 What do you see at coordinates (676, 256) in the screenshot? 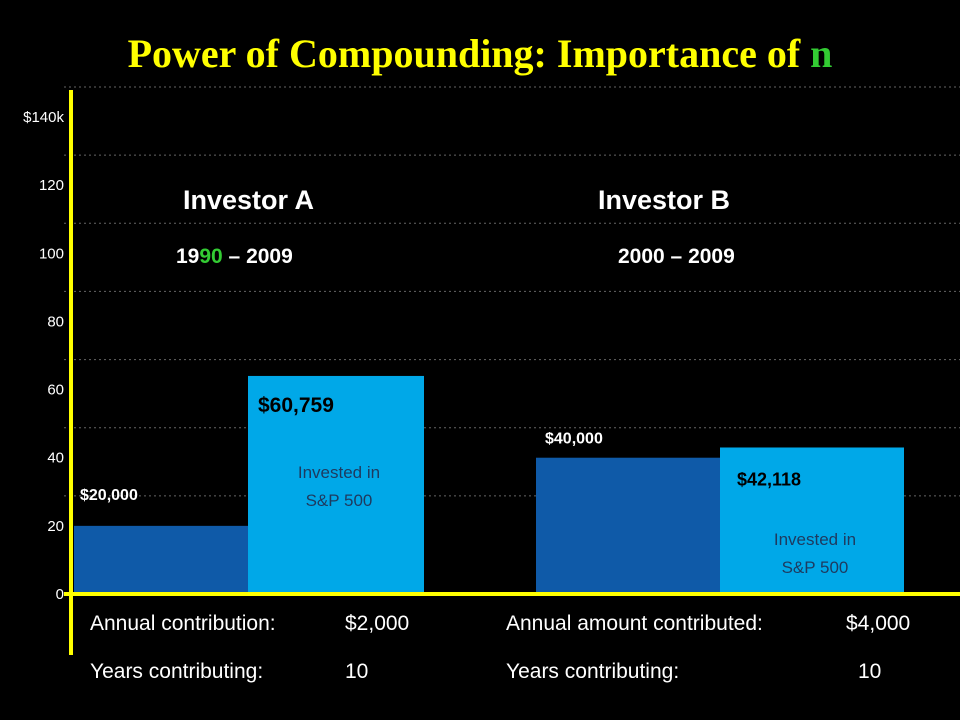
I see `investor-b-years: 2000 – 2009` at bounding box center [676, 256].